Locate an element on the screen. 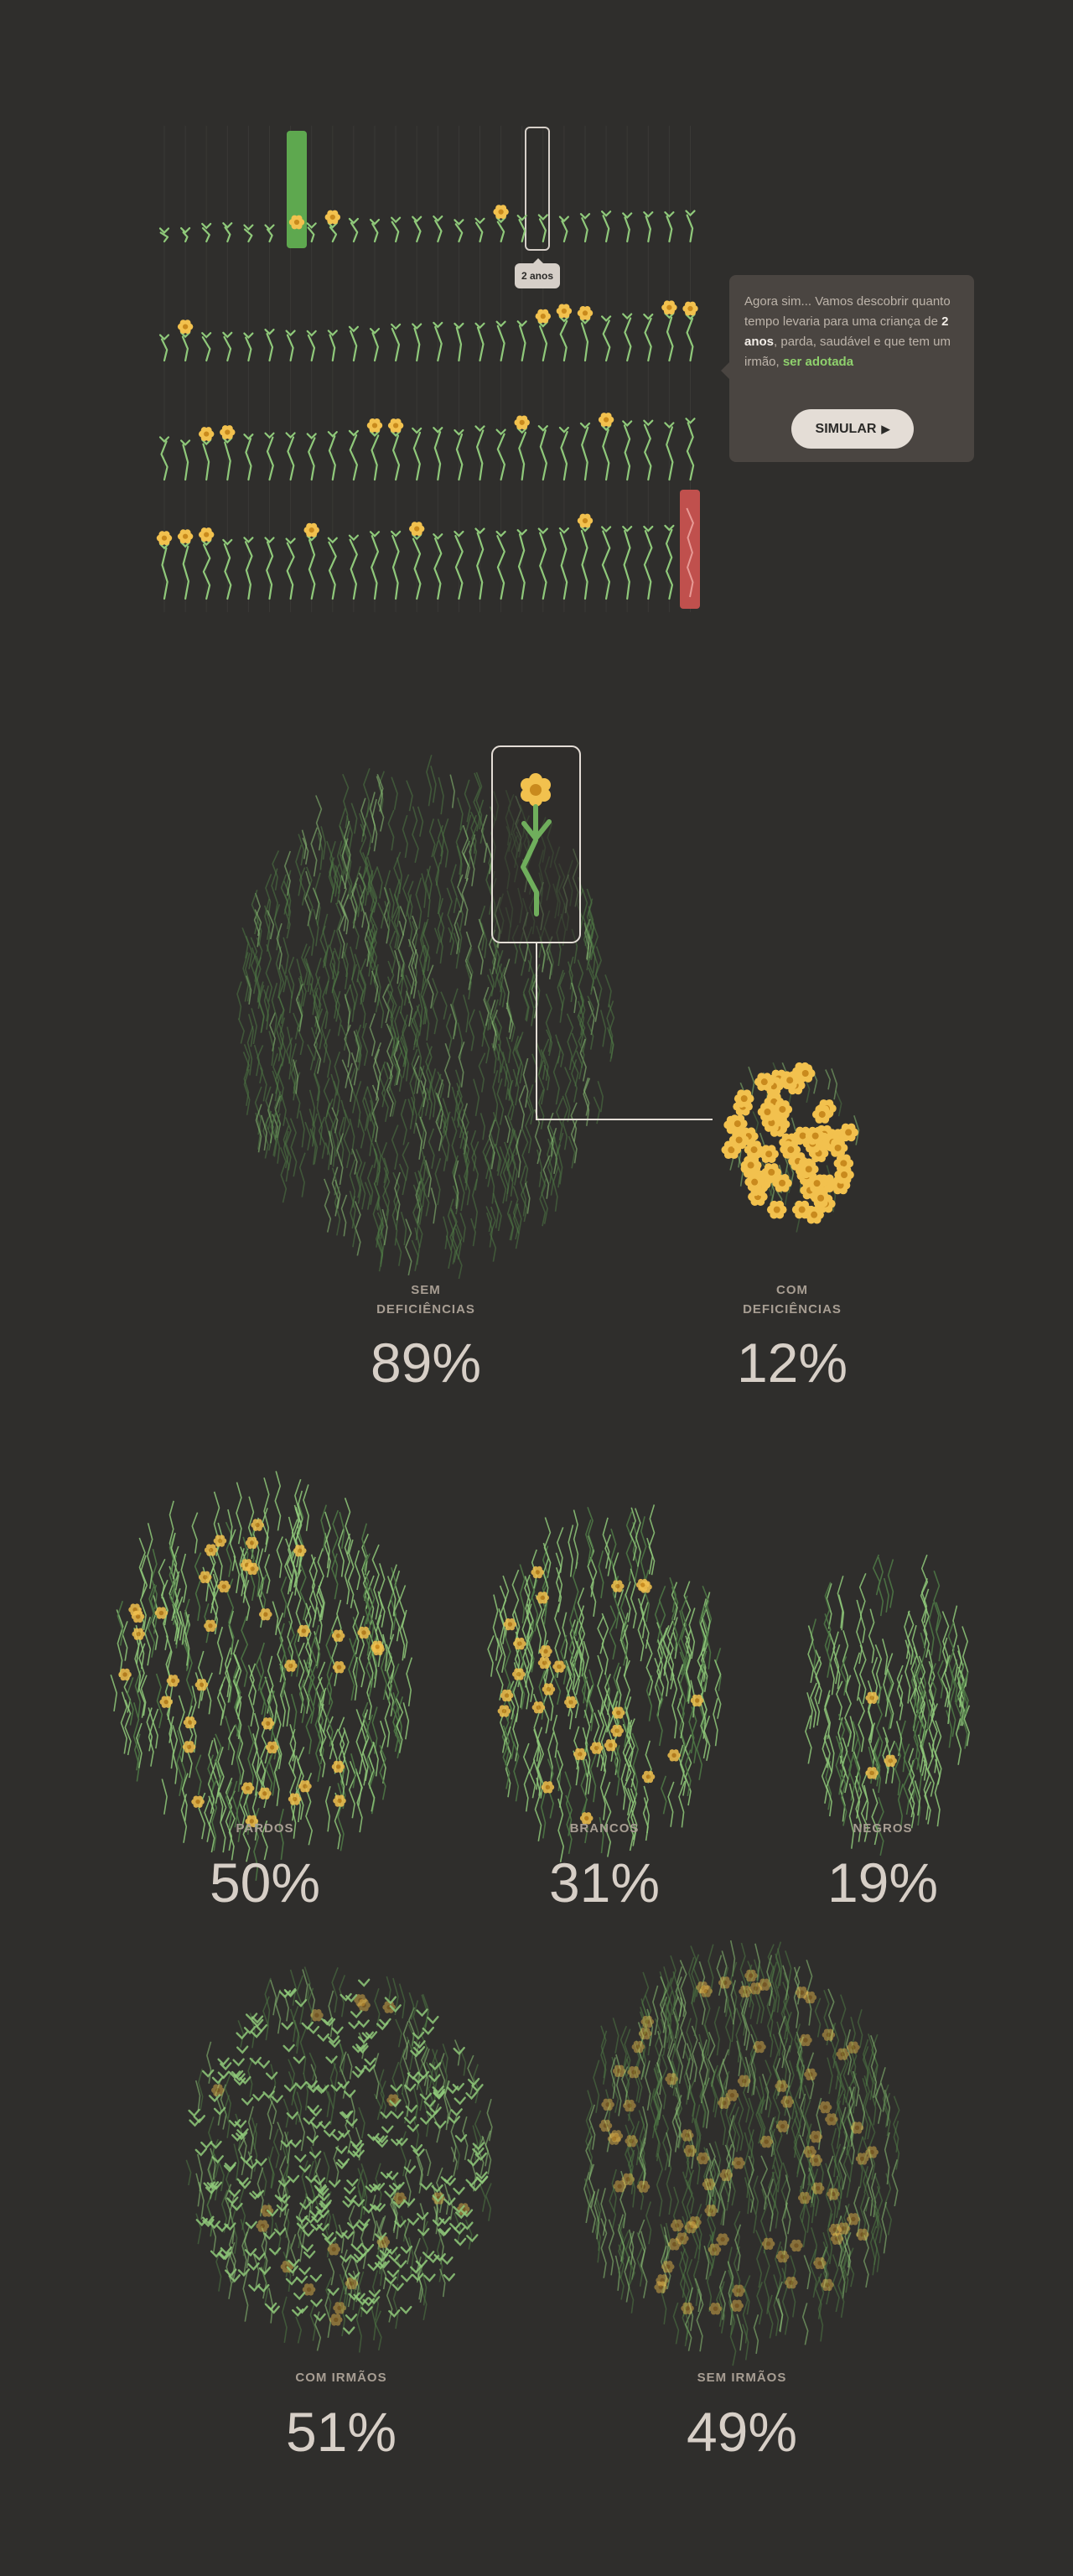 The image size is (1073, 2576). group-label: SEM IRMÃOS is located at coordinates (742, 2378).